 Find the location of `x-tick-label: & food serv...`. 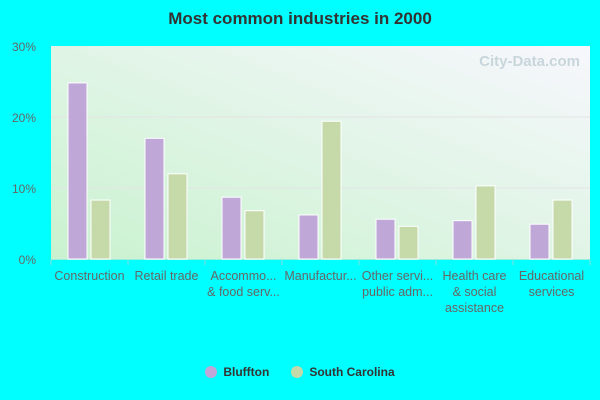

x-tick-label: & food serv... is located at coordinates (243, 292).